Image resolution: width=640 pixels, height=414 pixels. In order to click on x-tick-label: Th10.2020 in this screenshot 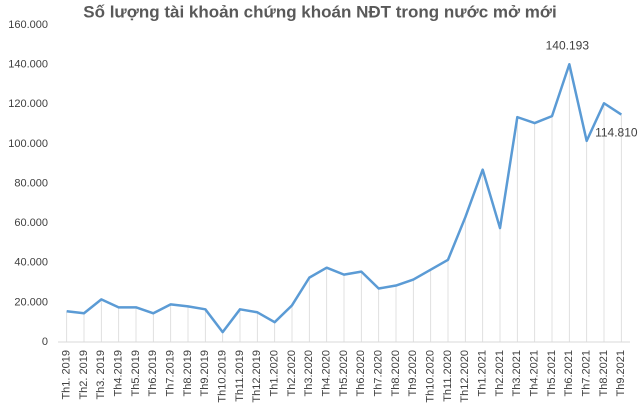, I will do `click(431, 376)`.